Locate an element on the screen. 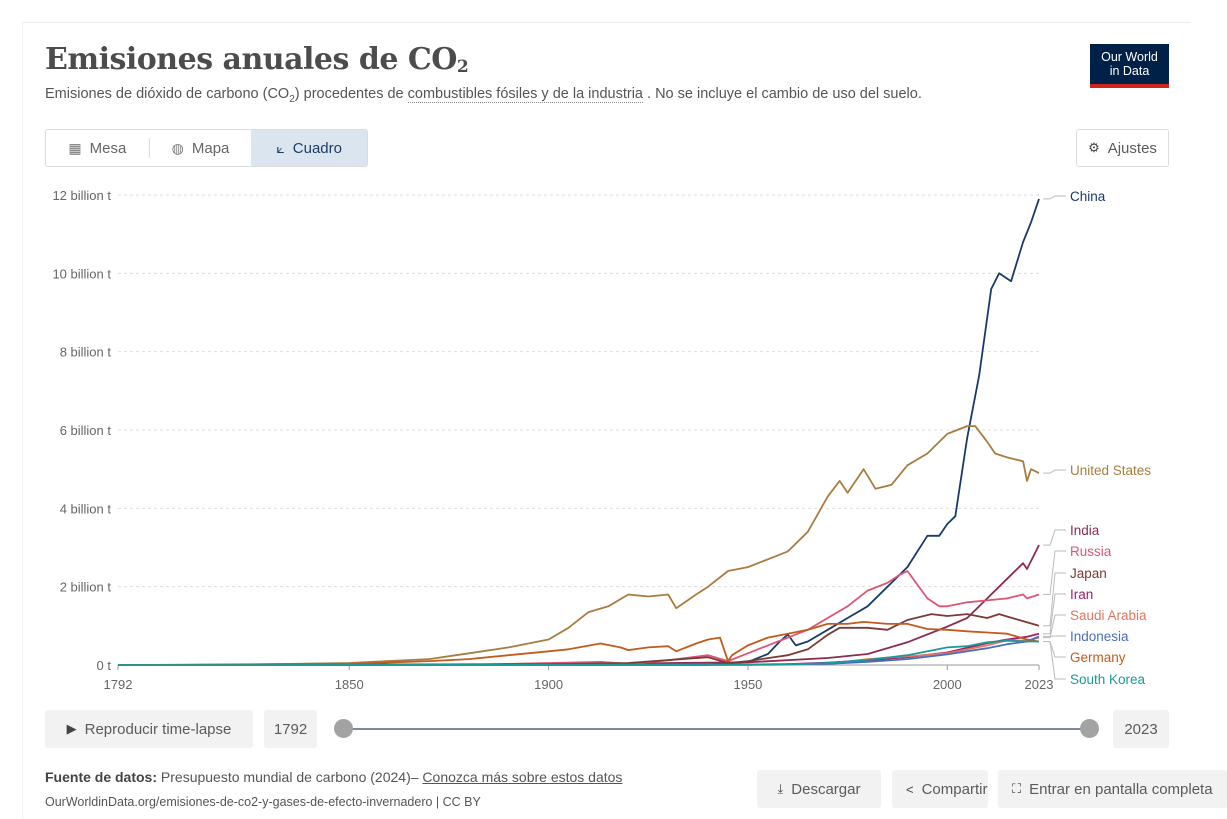 The width and height of the screenshot is (1227, 819). x-tick-label: 1792 is located at coordinates (118, 684).